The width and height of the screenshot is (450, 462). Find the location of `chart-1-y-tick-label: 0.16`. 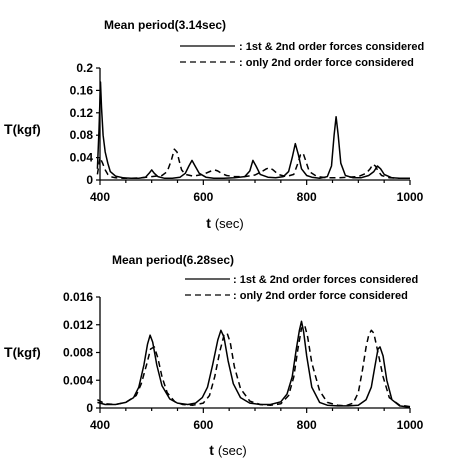

chart-1-y-tick-label: 0.16 is located at coordinates (82, 90).